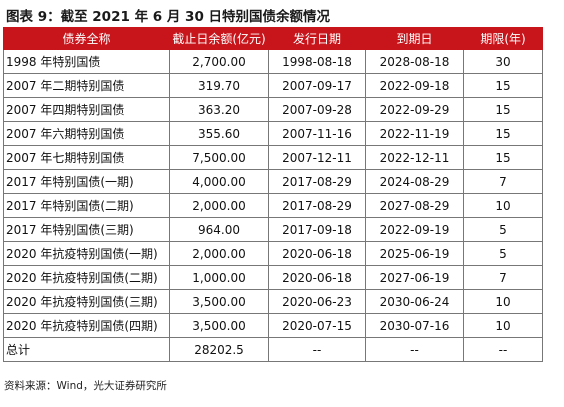  I want to click on balance-cell: 964.00, so click(219, 229).